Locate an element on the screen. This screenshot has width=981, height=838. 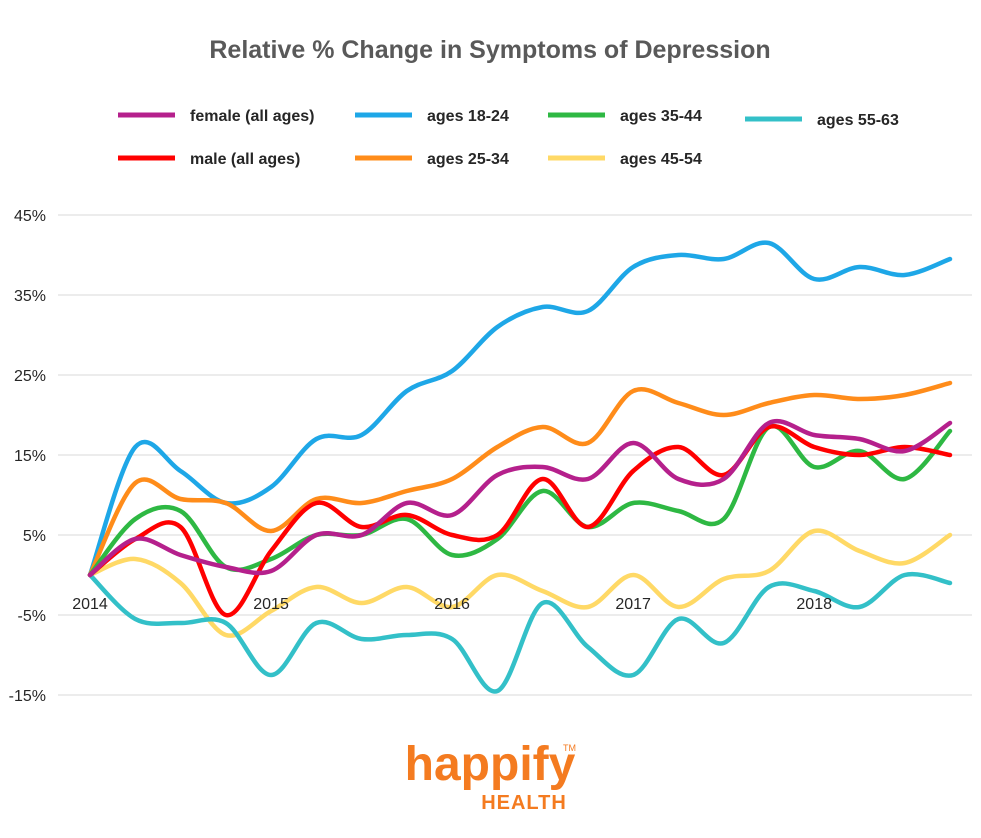
legend-label: ages 55-63 is located at coordinates (858, 120).